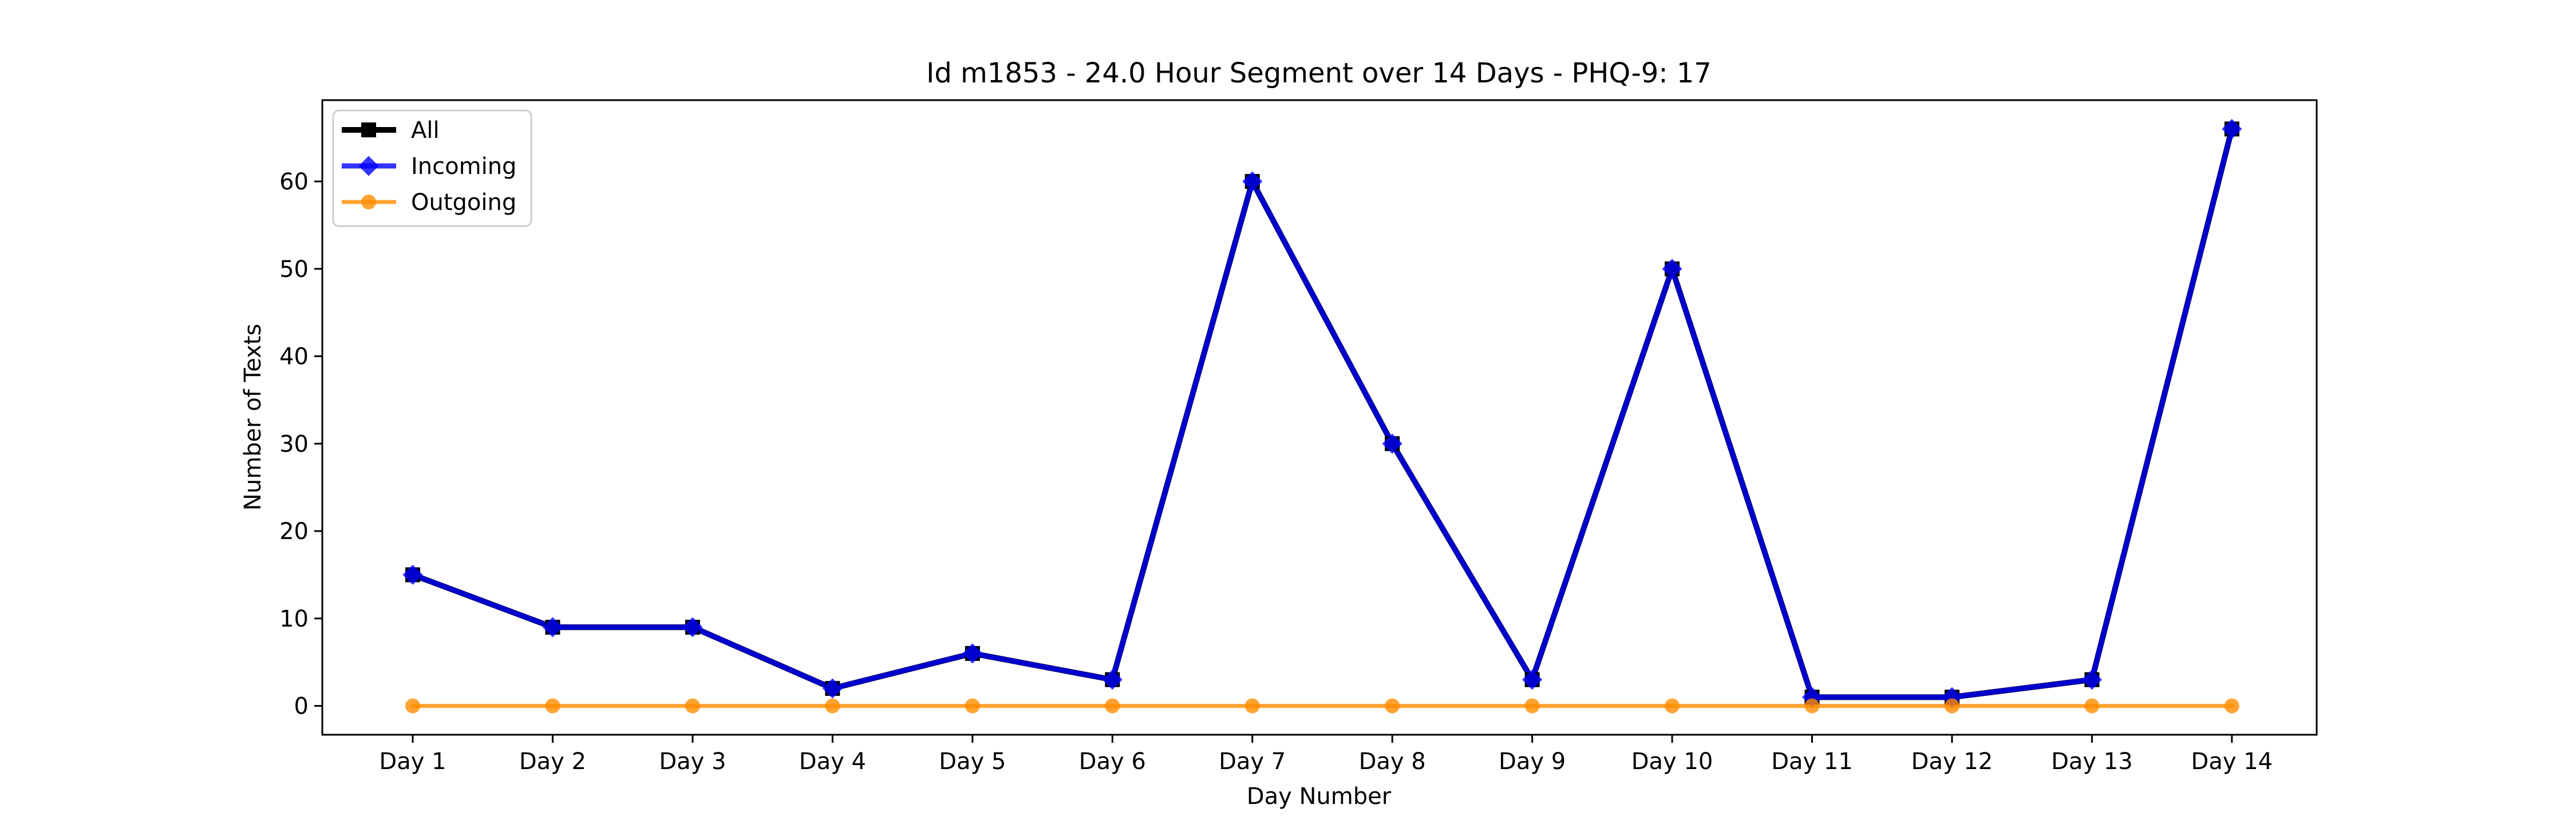 The width and height of the screenshot is (2576, 824). Describe the element at coordinates (1812, 761) in the screenshot. I see `x-tick-label: Day 11` at that location.